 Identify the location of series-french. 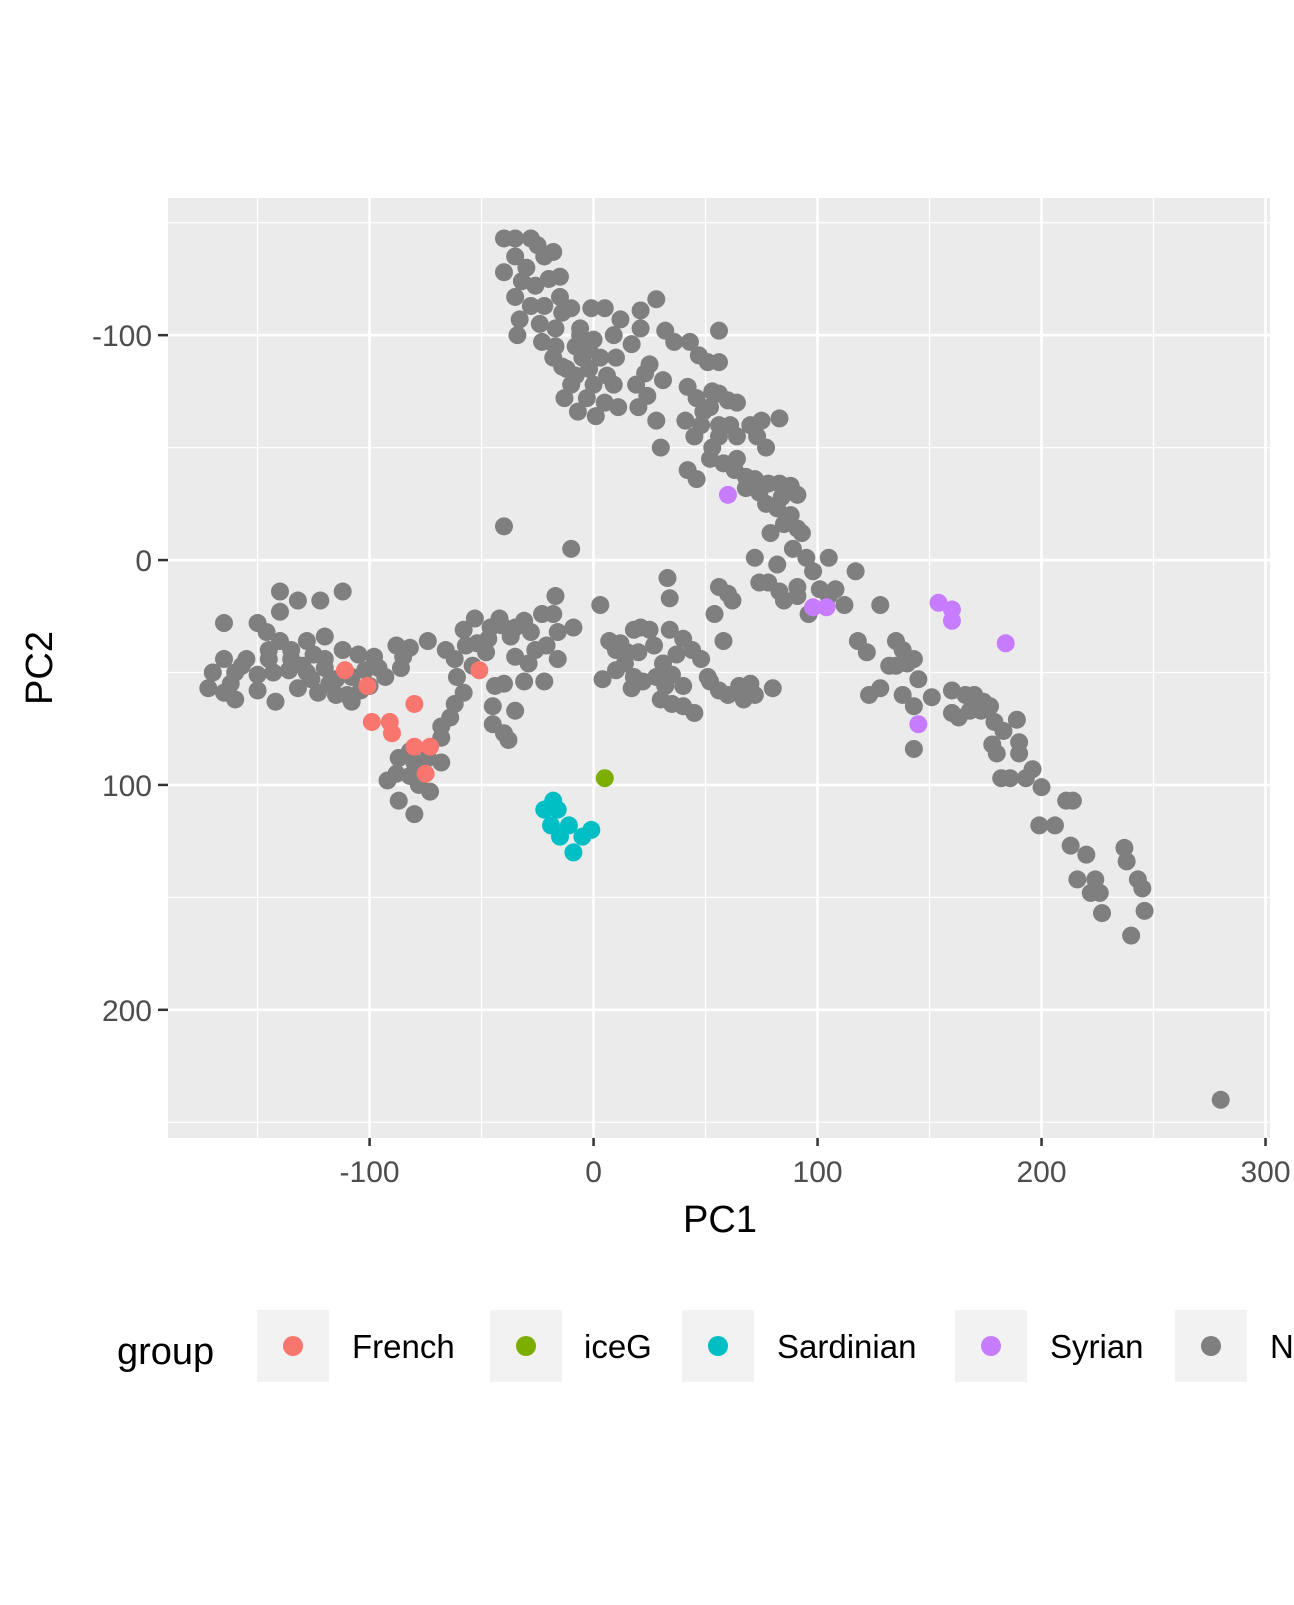
(412, 722).